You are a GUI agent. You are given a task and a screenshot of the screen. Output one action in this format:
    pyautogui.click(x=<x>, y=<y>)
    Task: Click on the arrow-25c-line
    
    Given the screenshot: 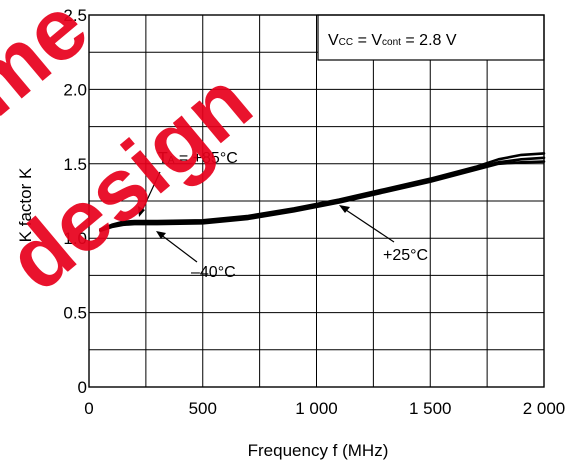 What is the action you would take?
    pyautogui.click(x=368, y=225)
    